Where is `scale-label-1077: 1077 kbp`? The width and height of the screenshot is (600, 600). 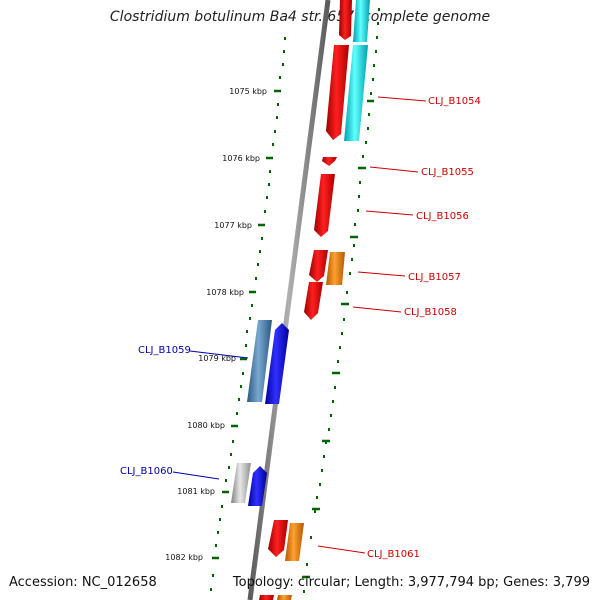 scale-label-1077: 1077 kbp is located at coordinates (233, 225).